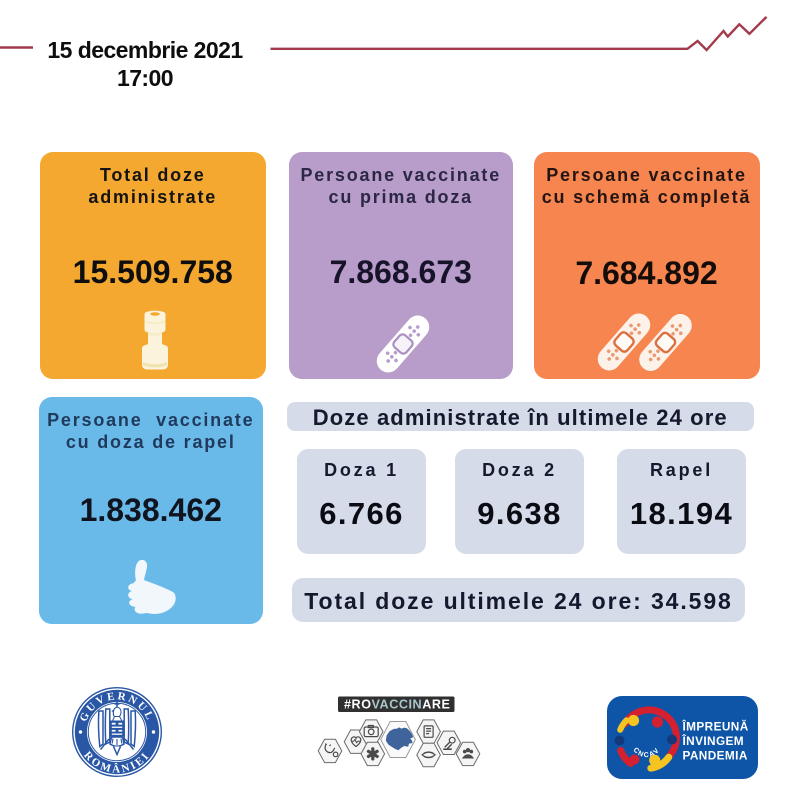 The width and height of the screenshot is (800, 800). I want to click on svg-text: #ROVACCINARE, so click(397, 705).